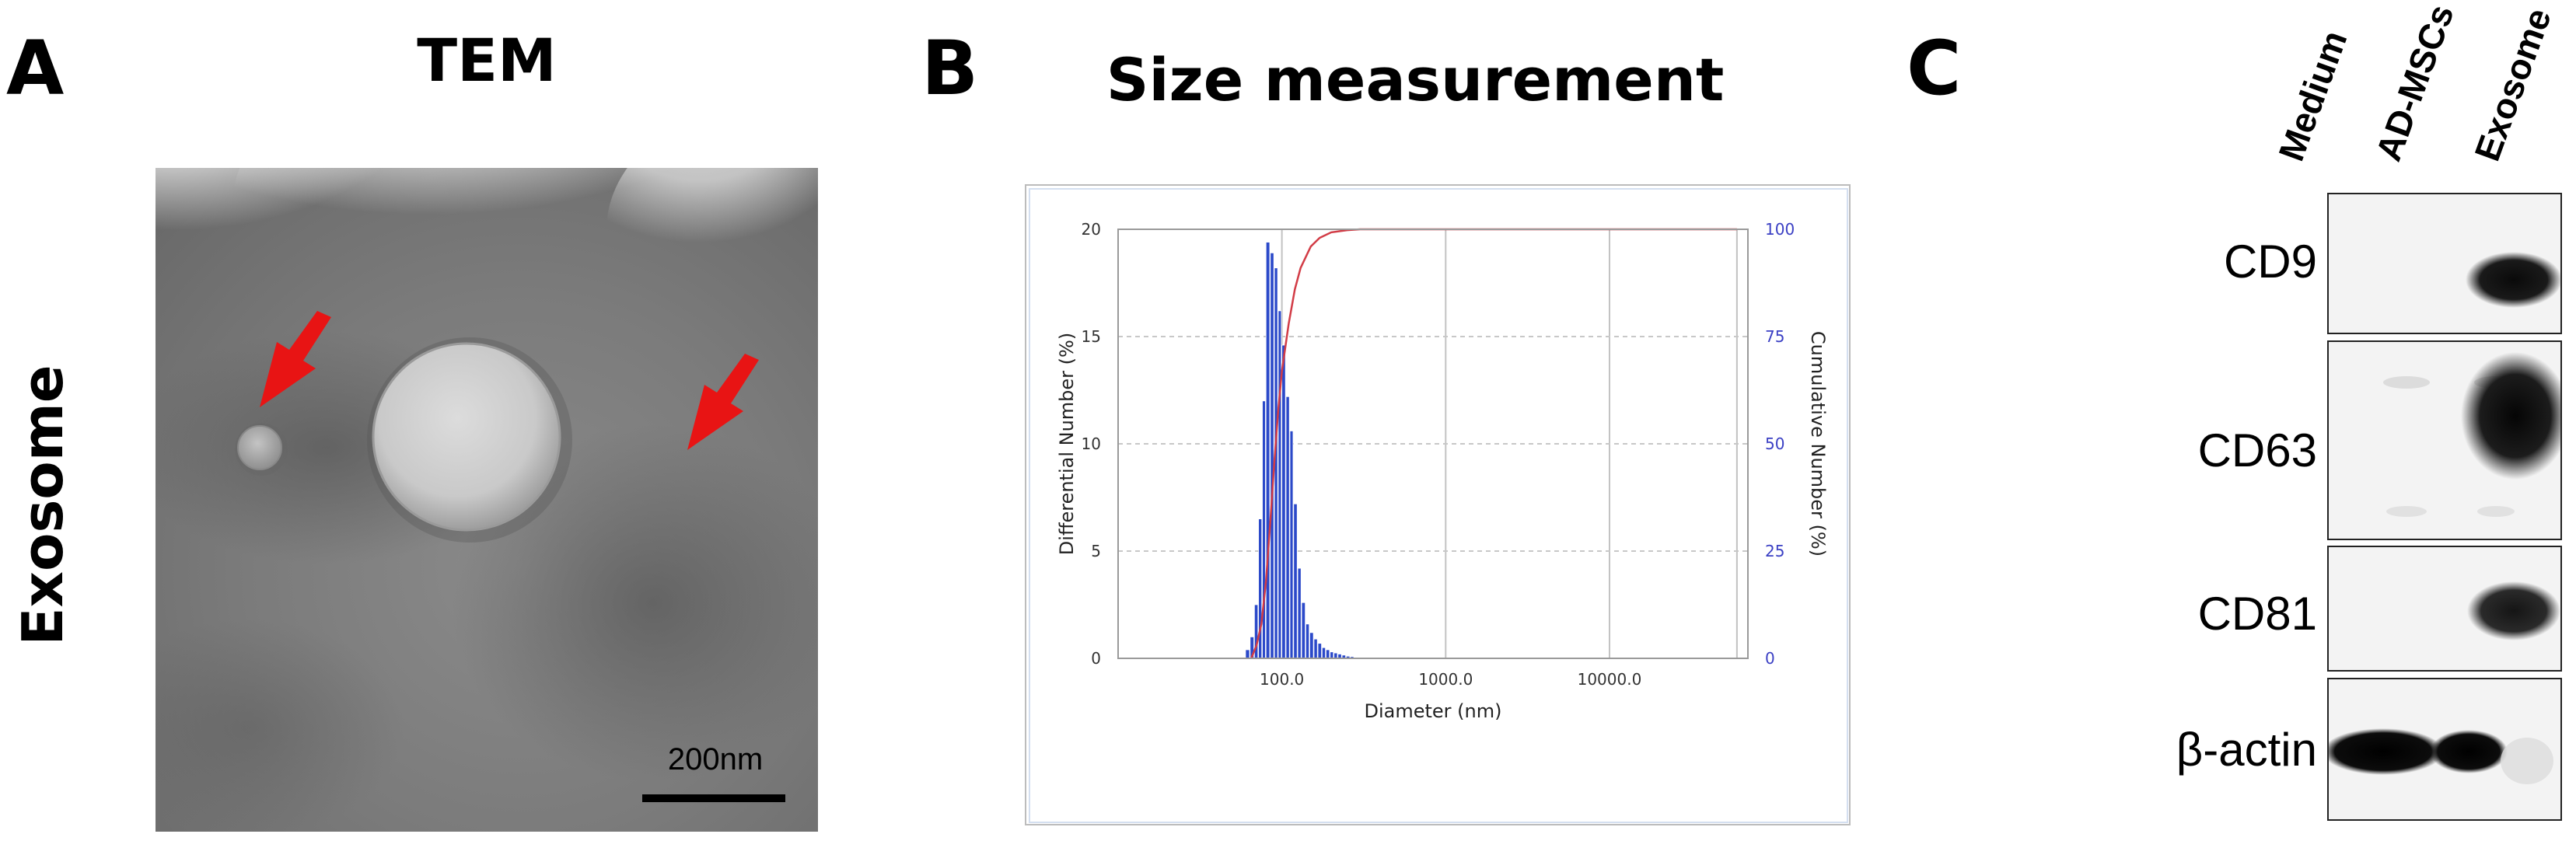 This screenshot has width=2576, height=848. Describe the element at coordinates (1067, 444) in the screenshot. I see `y-axis-label: Differential Number (%)` at that location.